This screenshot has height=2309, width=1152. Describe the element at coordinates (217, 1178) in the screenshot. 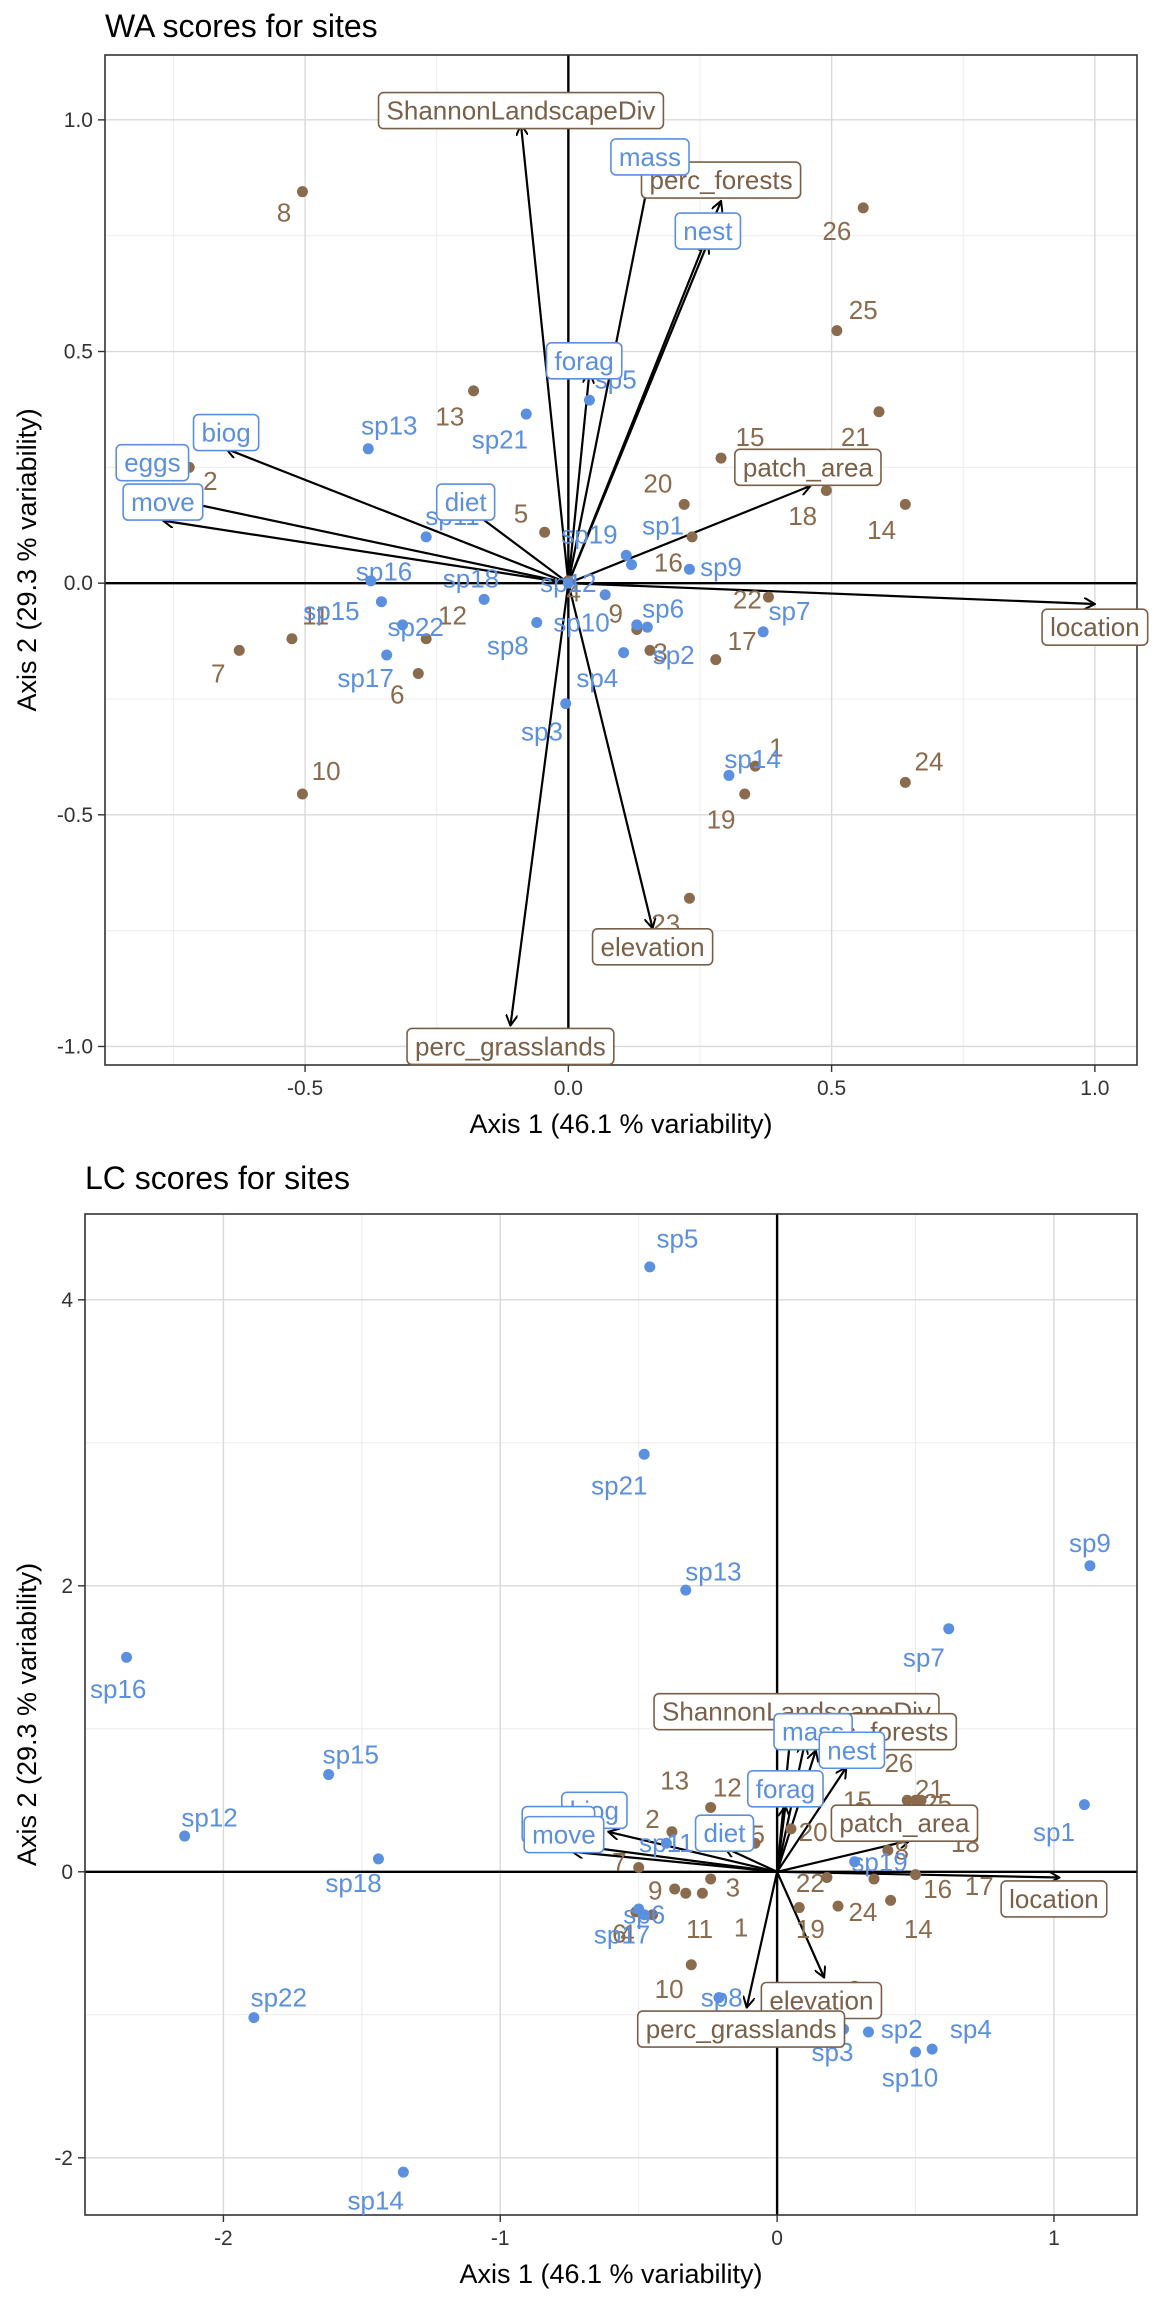

I see `chart-title: LC scores for sites` at that location.